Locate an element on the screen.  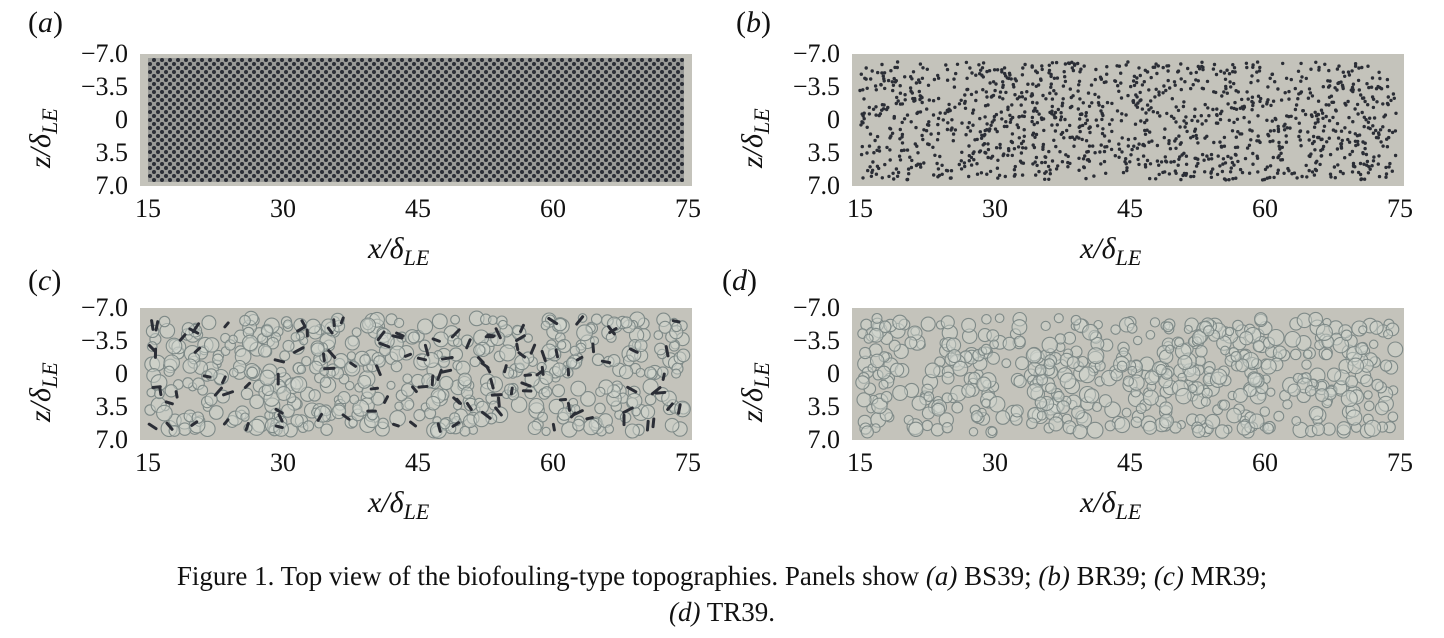
panel-c-label: (c) is located at coordinates (45, 280).